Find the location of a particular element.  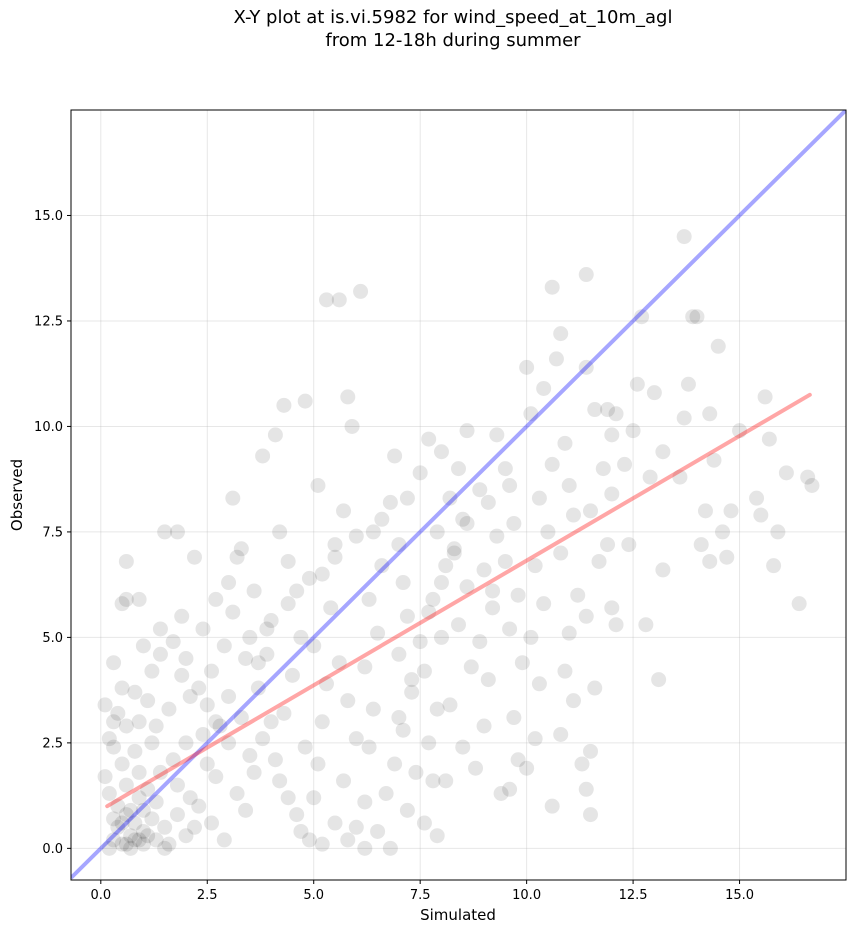

y-tick-label: 5.0 is located at coordinates (52, 638).